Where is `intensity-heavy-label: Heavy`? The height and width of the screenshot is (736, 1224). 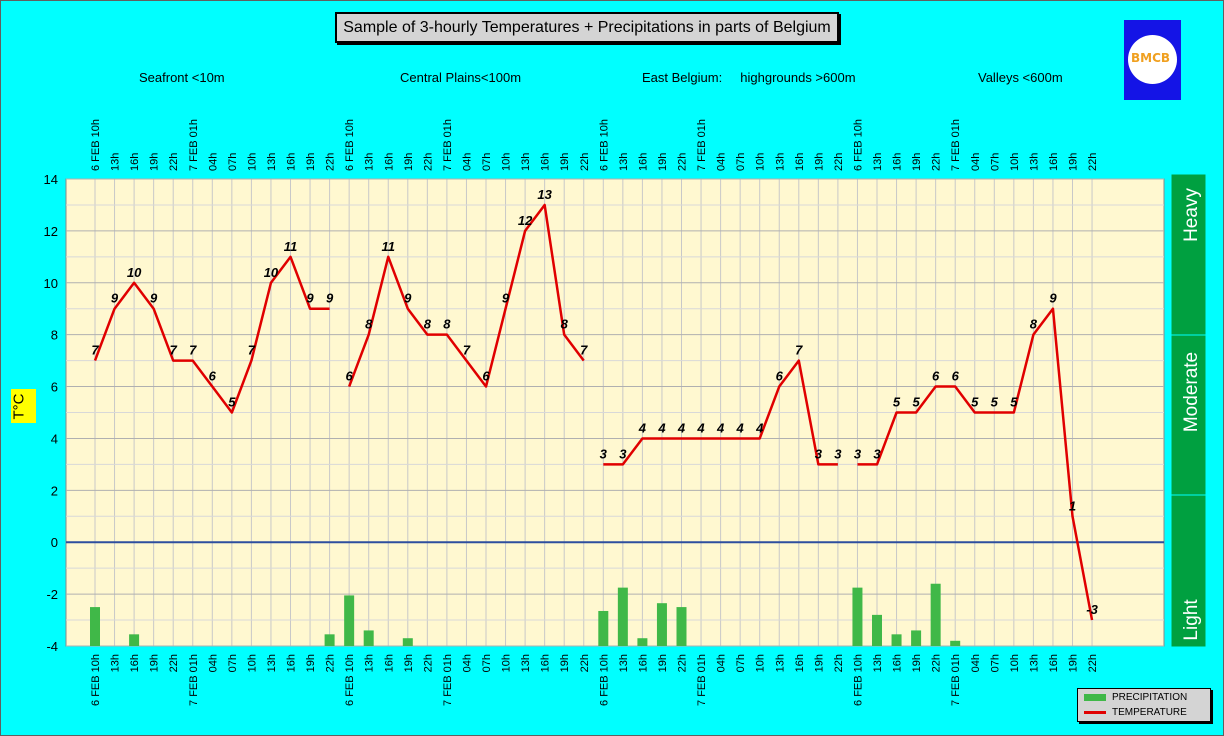 intensity-heavy-label: Heavy is located at coordinates (1191, 215).